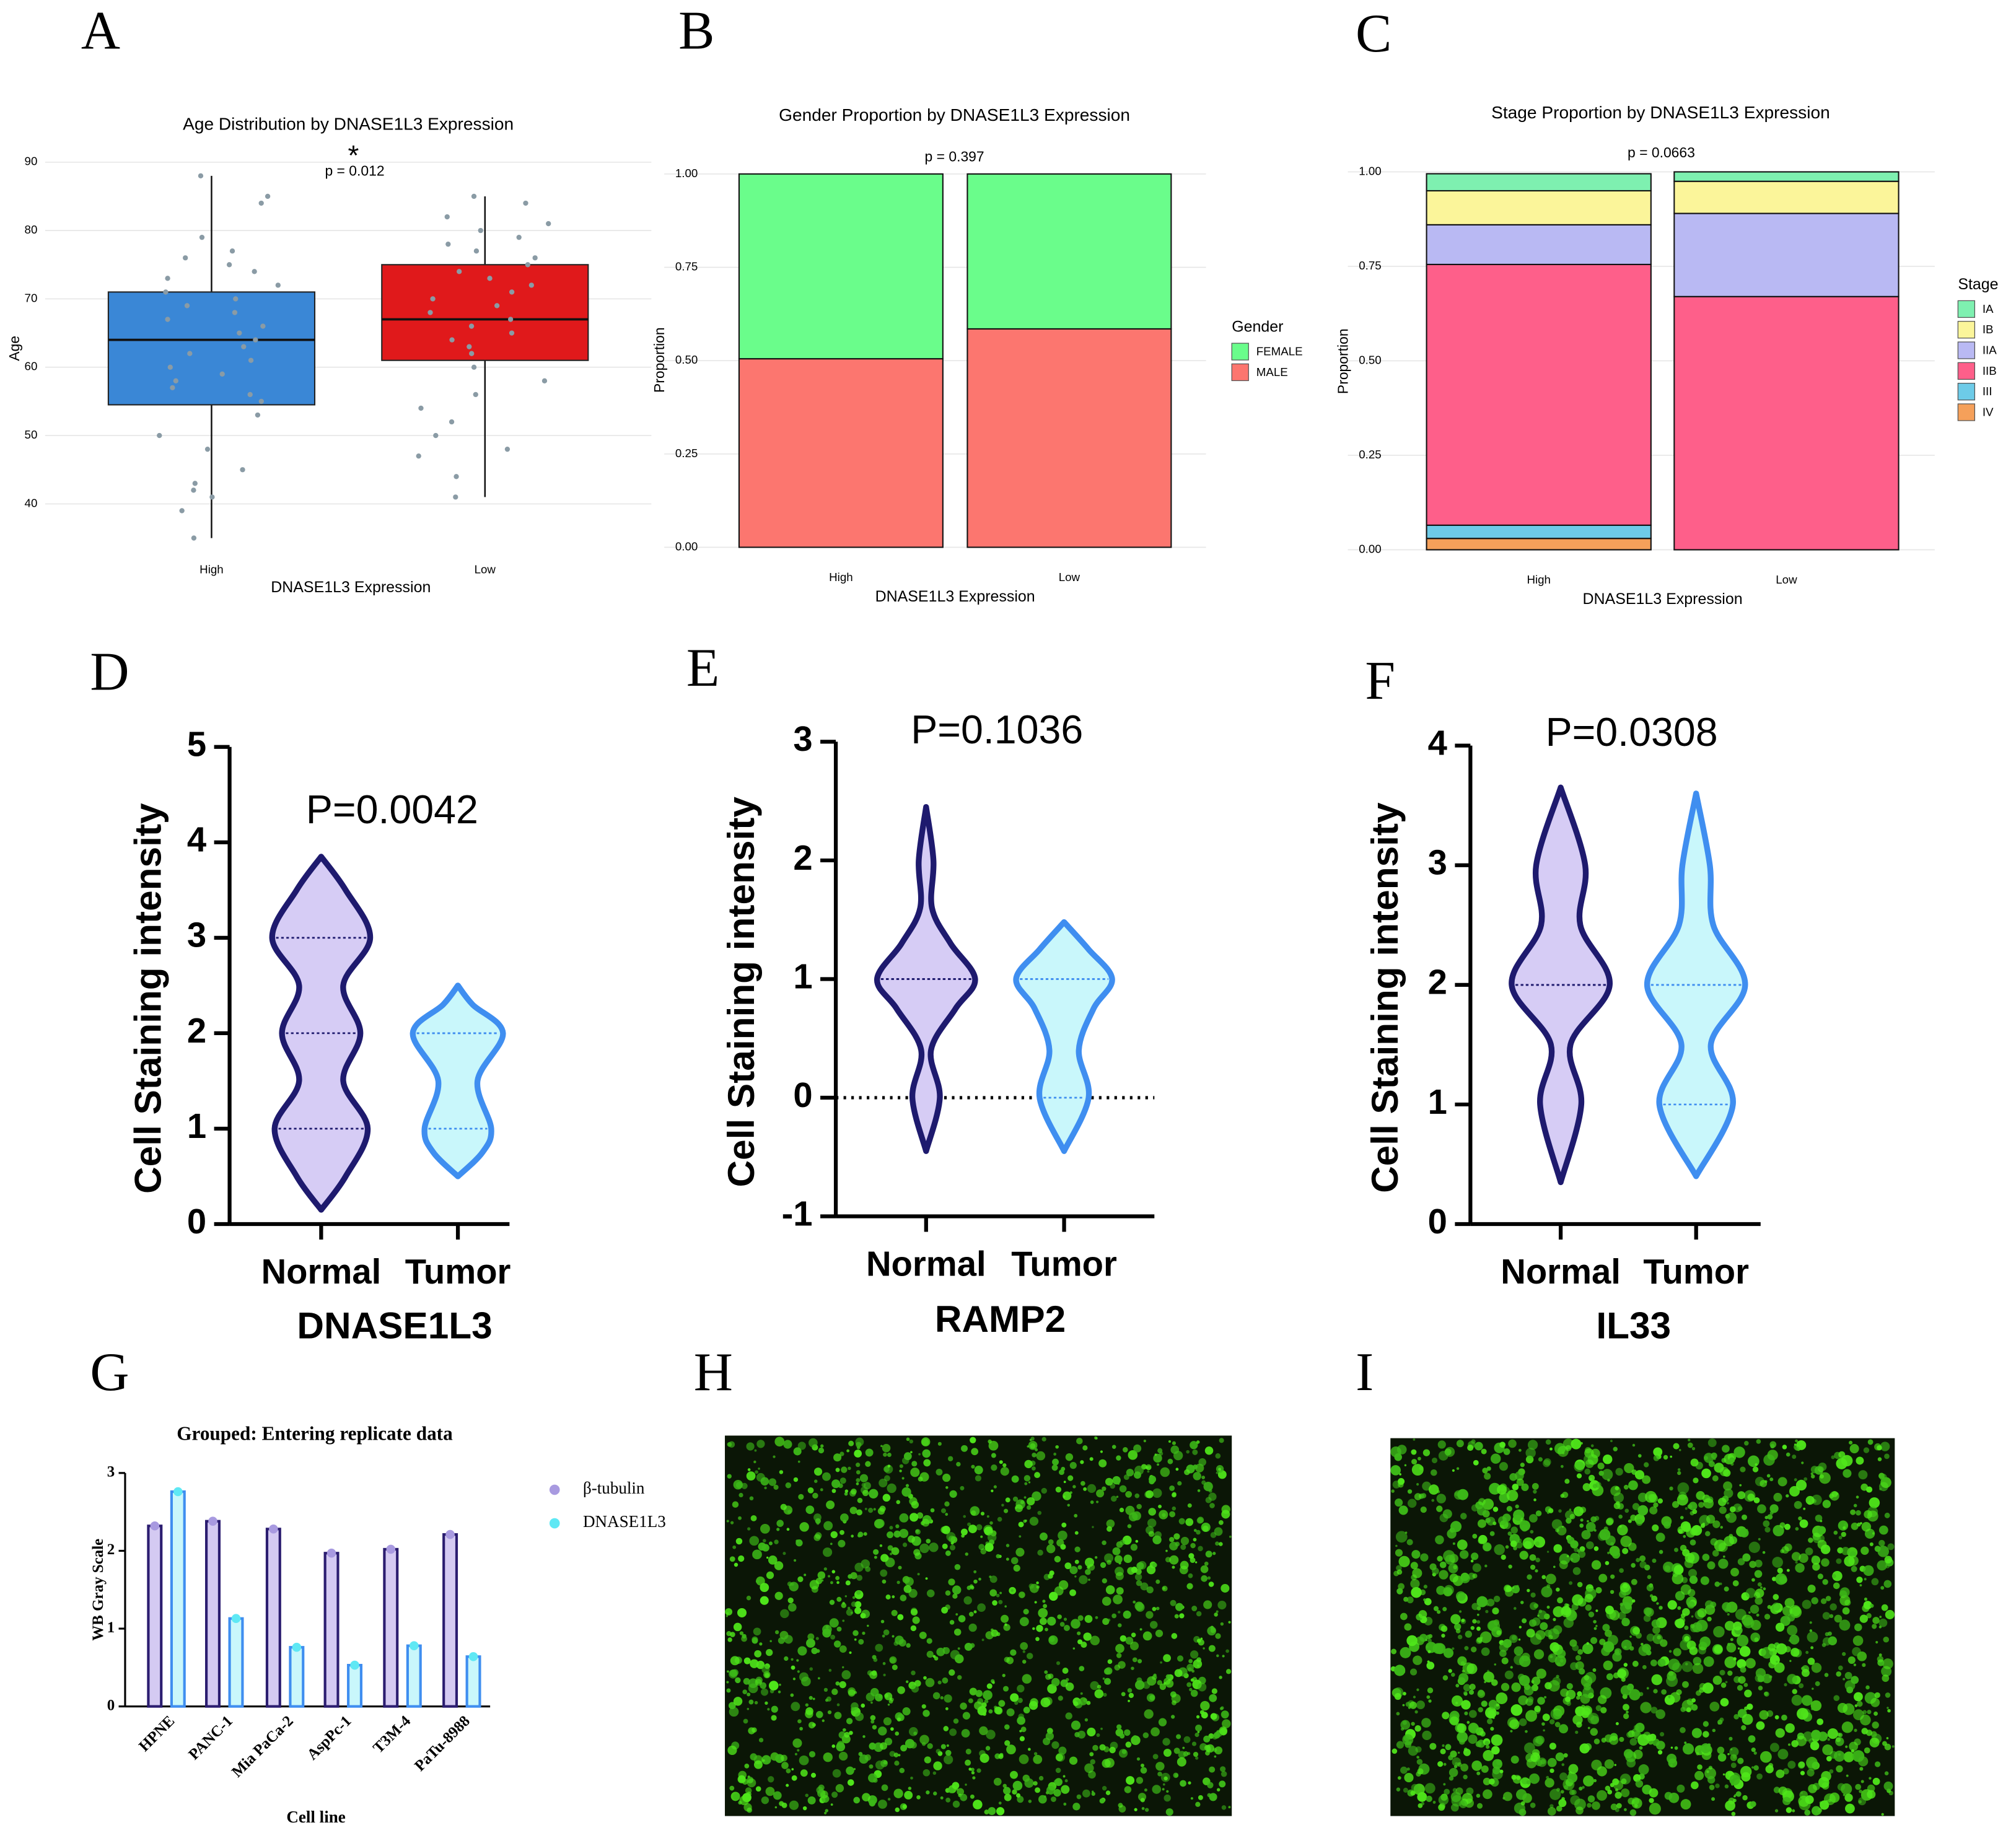  What do you see at coordinates (111, 1549) in the screenshot?
I see `y-tick-label: 2` at bounding box center [111, 1549].